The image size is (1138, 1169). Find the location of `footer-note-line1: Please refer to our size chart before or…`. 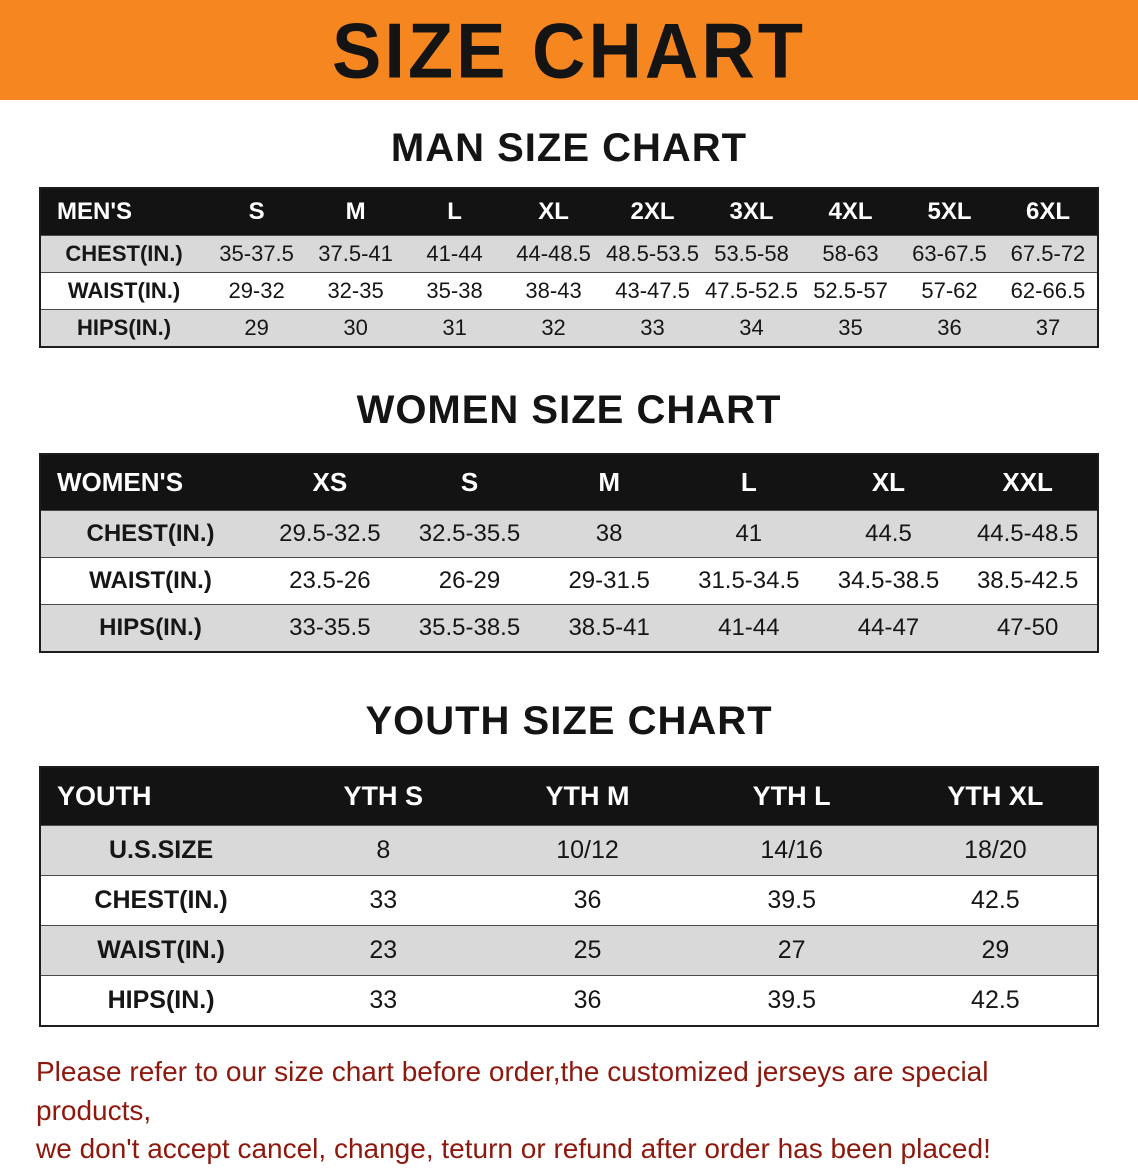

footer-note-line1: Please refer to our size chart before or… is located at coordinates (512, 1091).